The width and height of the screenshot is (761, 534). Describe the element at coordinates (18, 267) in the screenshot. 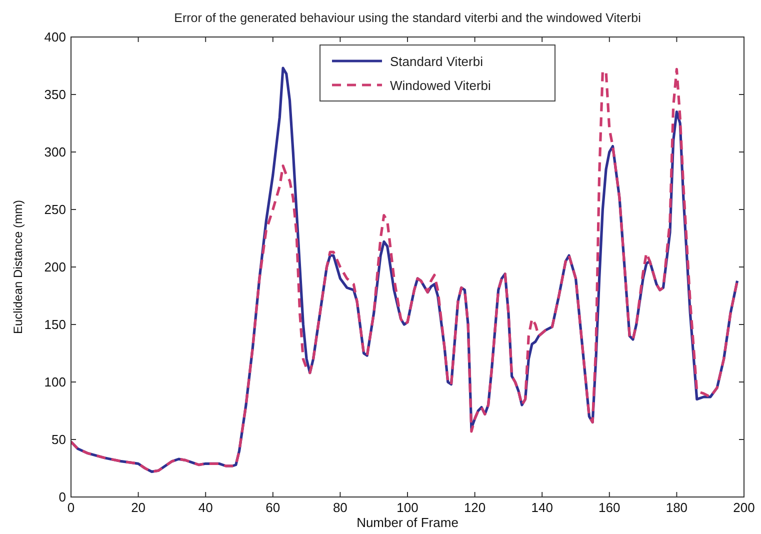

I see `y-axis-title: Euclidean Distance (mm)` at that location.